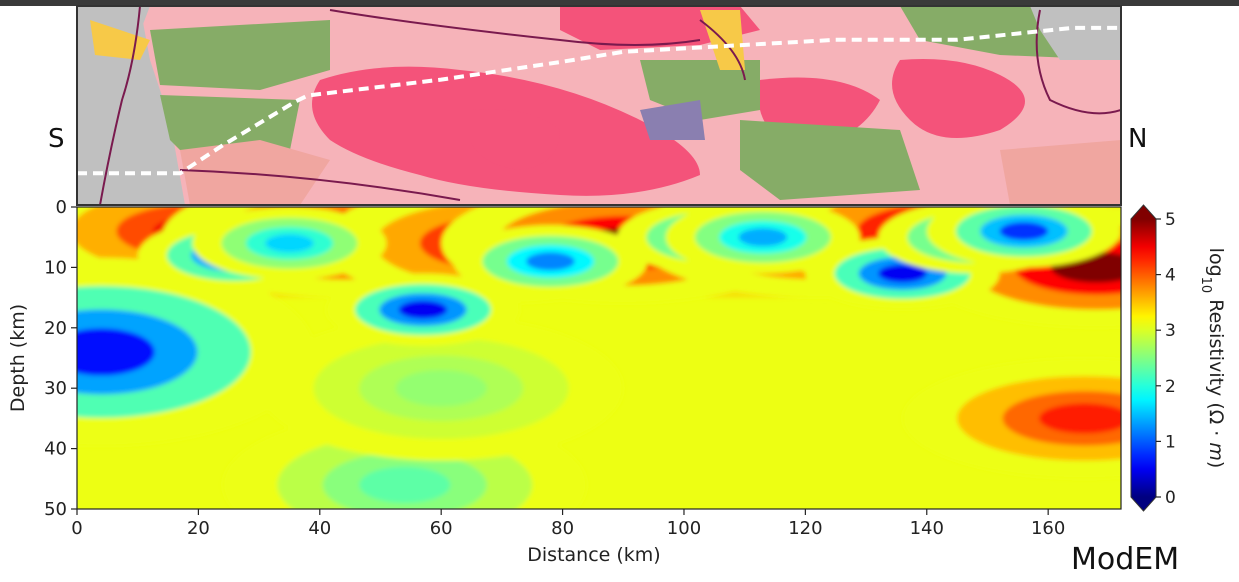  Describe the element at coordinates (18, 358) in the screenshot. I see `y-axis-label: Depth (km)` at that location.